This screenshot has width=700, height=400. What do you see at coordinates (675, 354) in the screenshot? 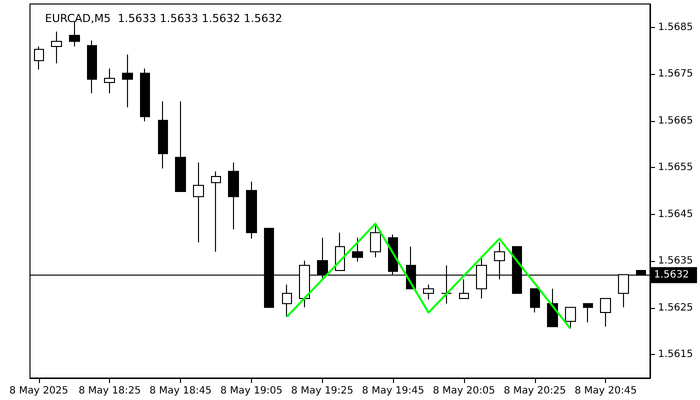
I see `y-tick-label: 1.5615` at bounding box center [675, 354].